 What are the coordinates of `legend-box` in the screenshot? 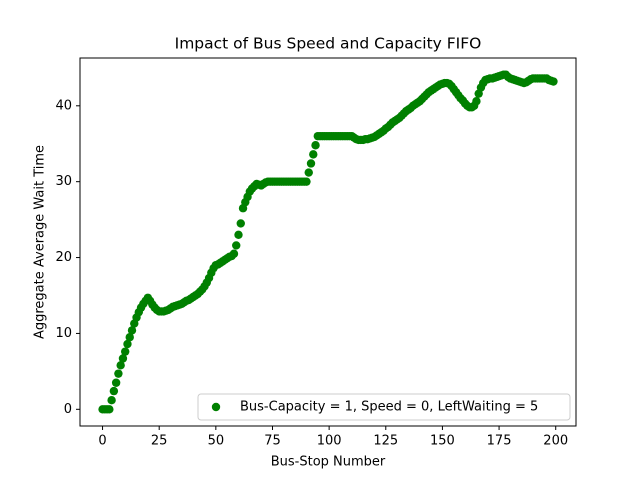 It's located at (384, 407).